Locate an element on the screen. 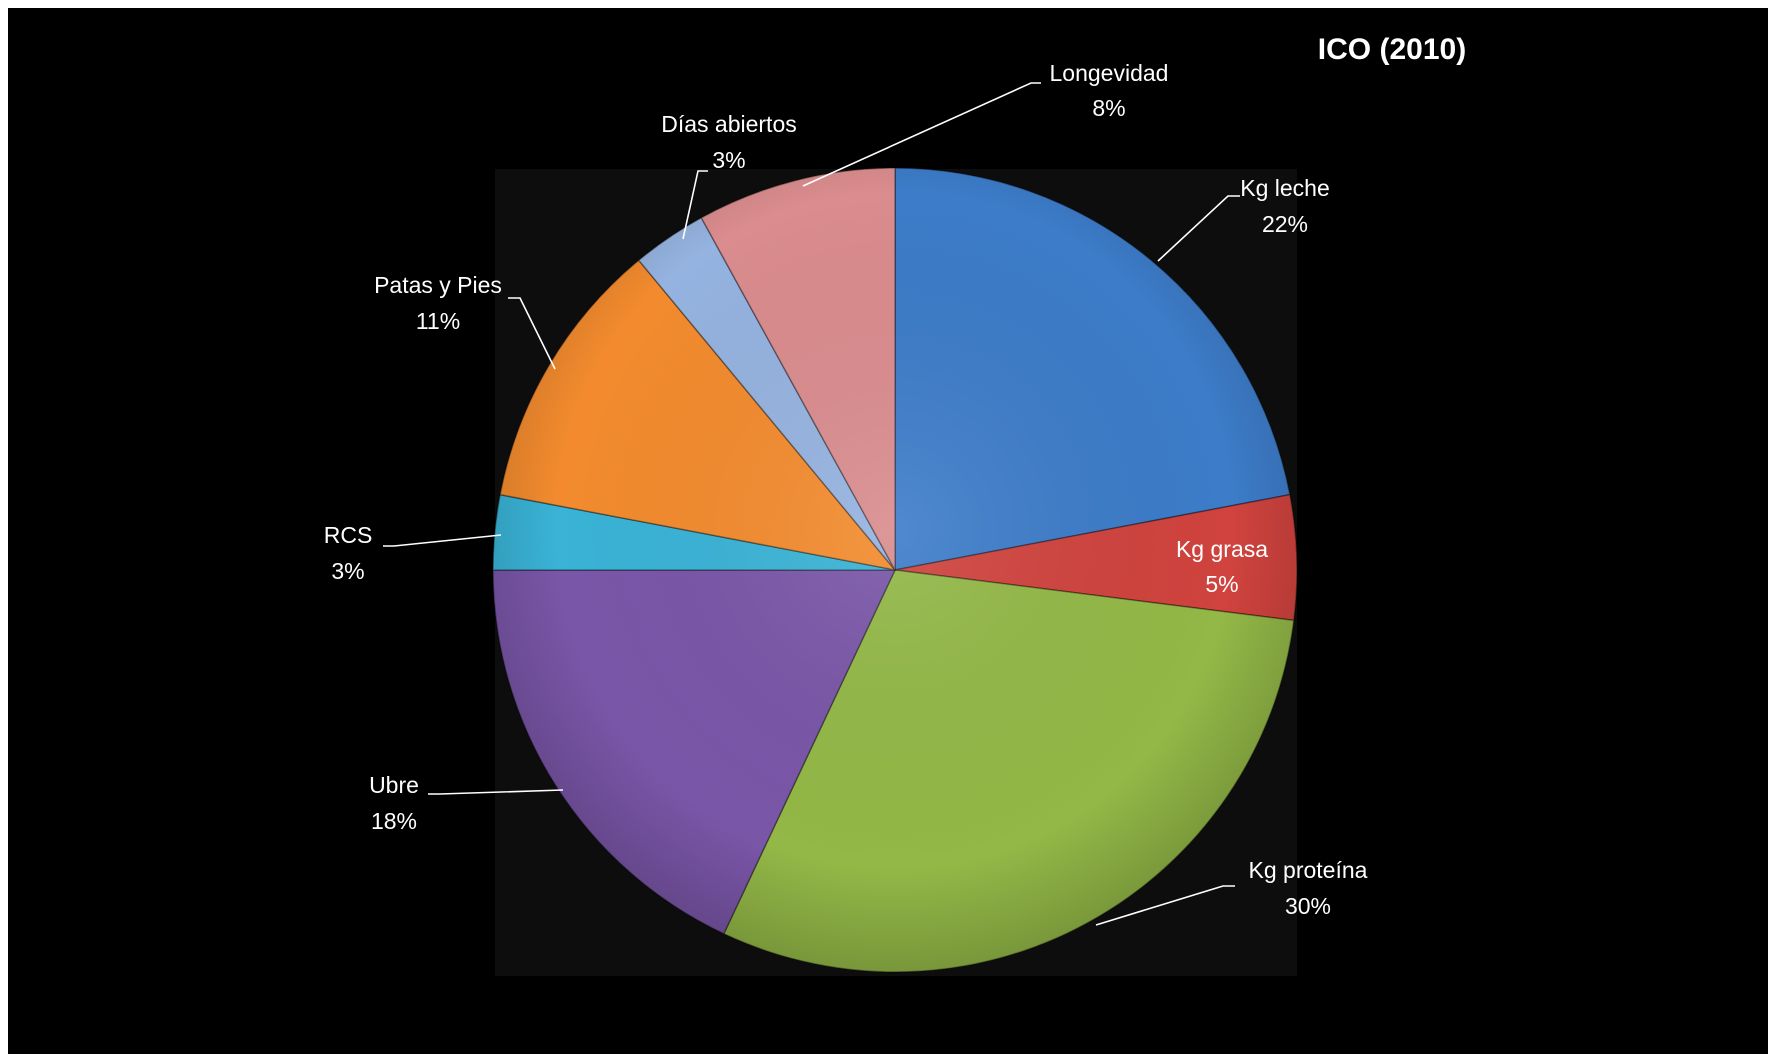  slice-label: Kg leche is located at coordinates (1285, 188).